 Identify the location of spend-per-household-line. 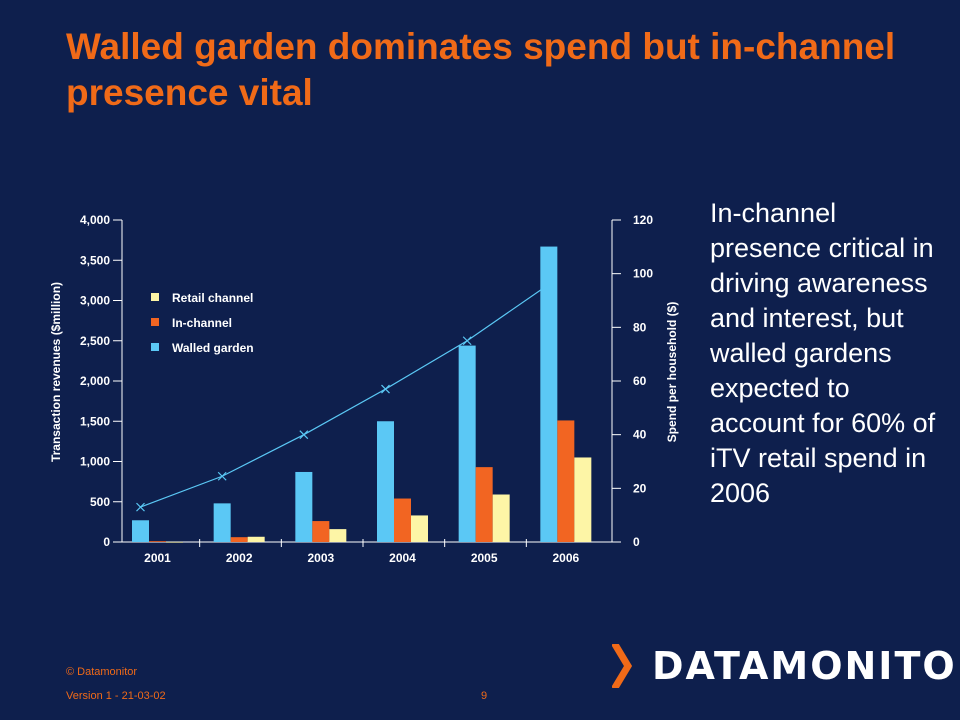
(345, 395).